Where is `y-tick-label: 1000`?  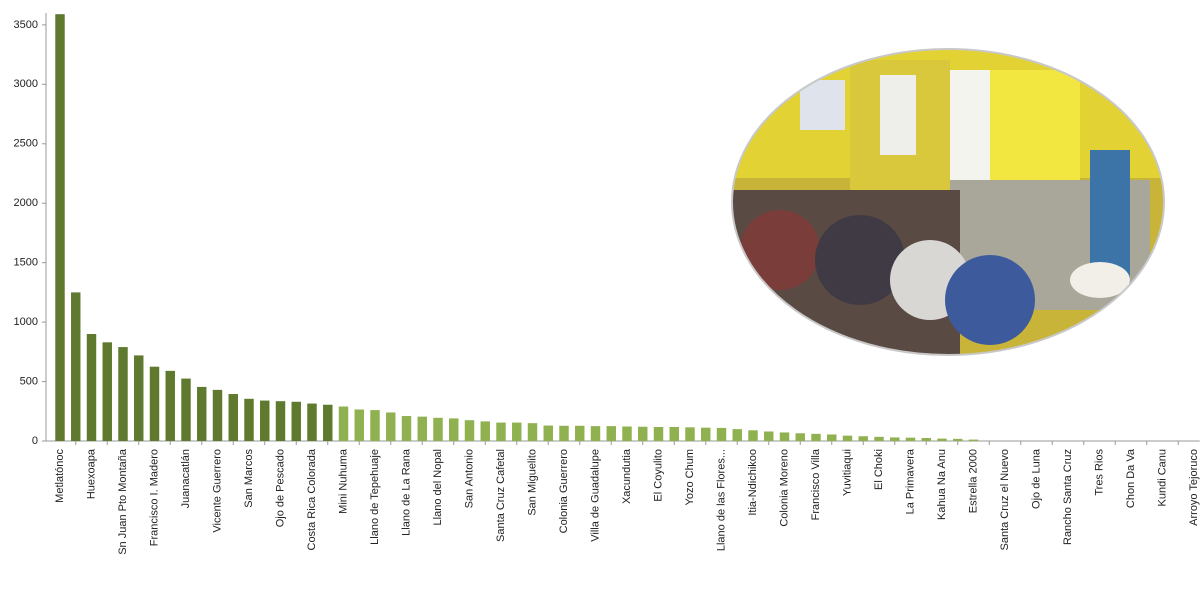
y-tick-label: 1000 is located at coordinates (26, 322).